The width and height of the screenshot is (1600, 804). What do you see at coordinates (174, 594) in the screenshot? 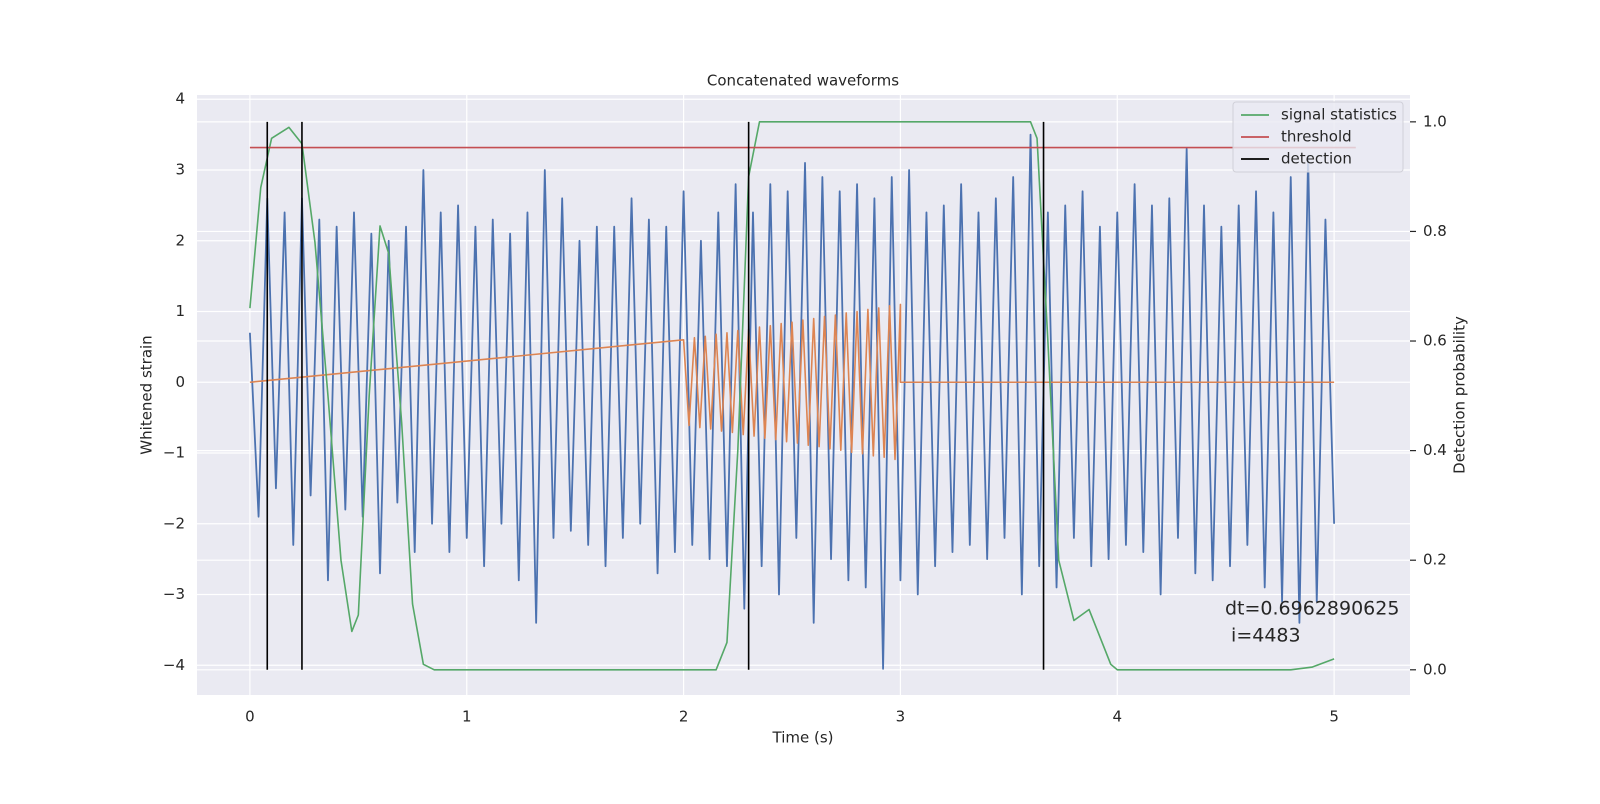
I see `y-tick-label: −3` at bounding box center [174, 594].